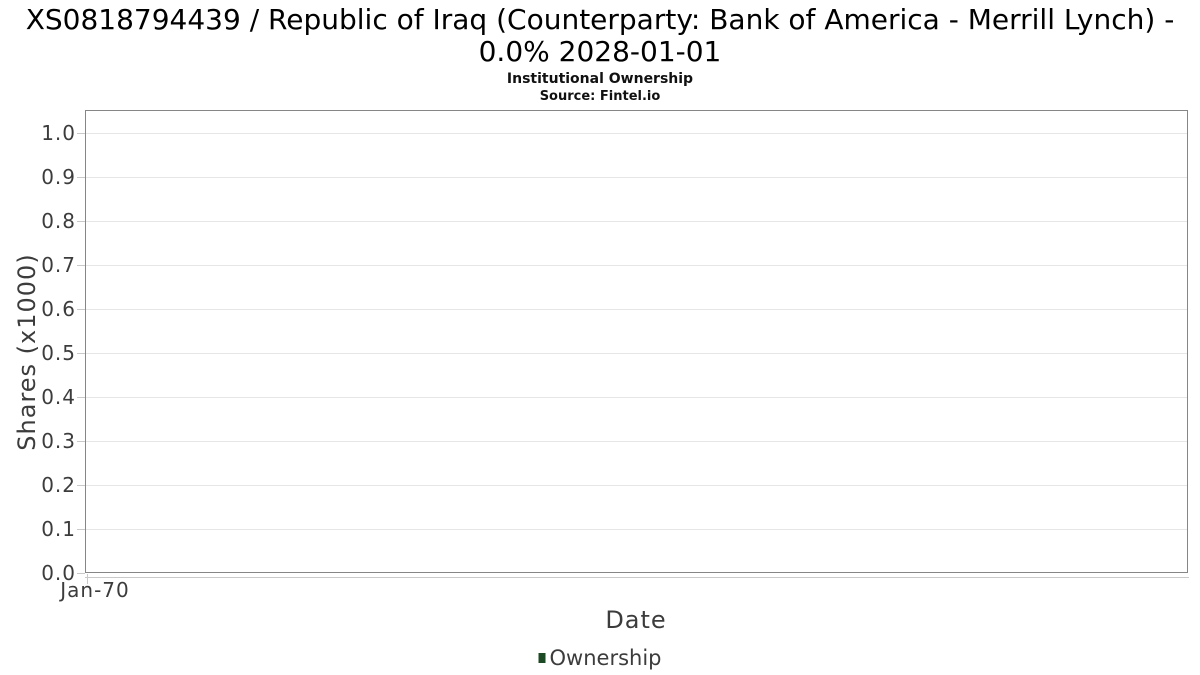 This screenshot has height=675, width=1200. I want to click on y-tick-label: 0.3, so click(58, 441).